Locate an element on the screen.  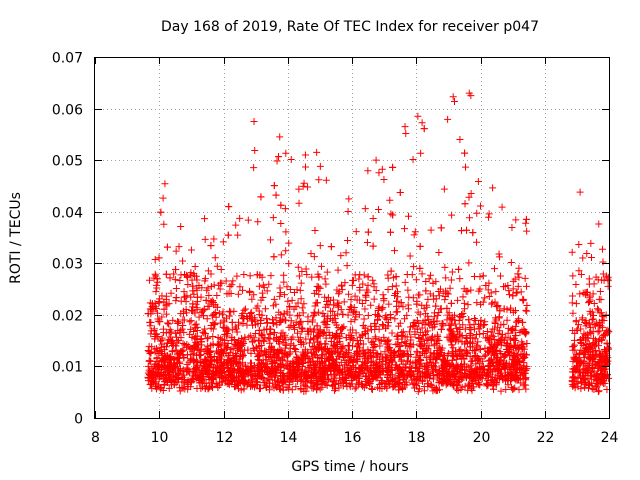
x-tick-label: 8 is located at coordinates (95, 438).